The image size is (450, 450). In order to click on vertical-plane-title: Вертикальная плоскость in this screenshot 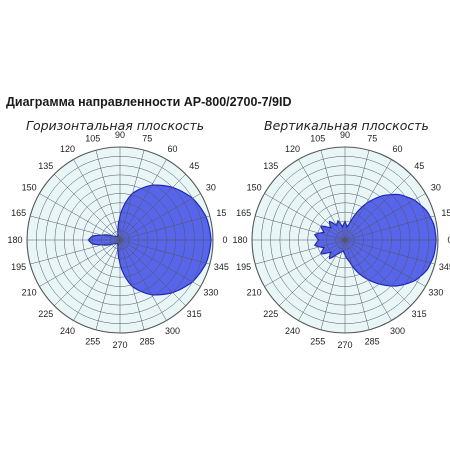, I will do `click(346, 125)`.